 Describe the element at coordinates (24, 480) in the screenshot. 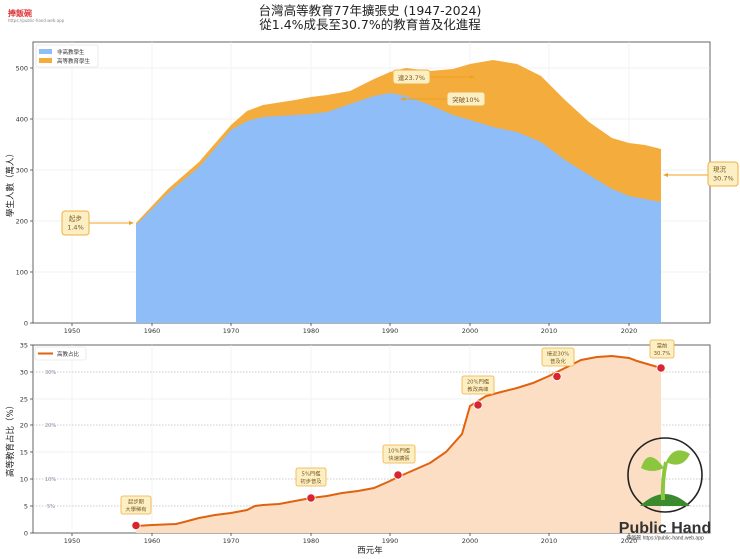

I see `svg-text: 10` at that location.